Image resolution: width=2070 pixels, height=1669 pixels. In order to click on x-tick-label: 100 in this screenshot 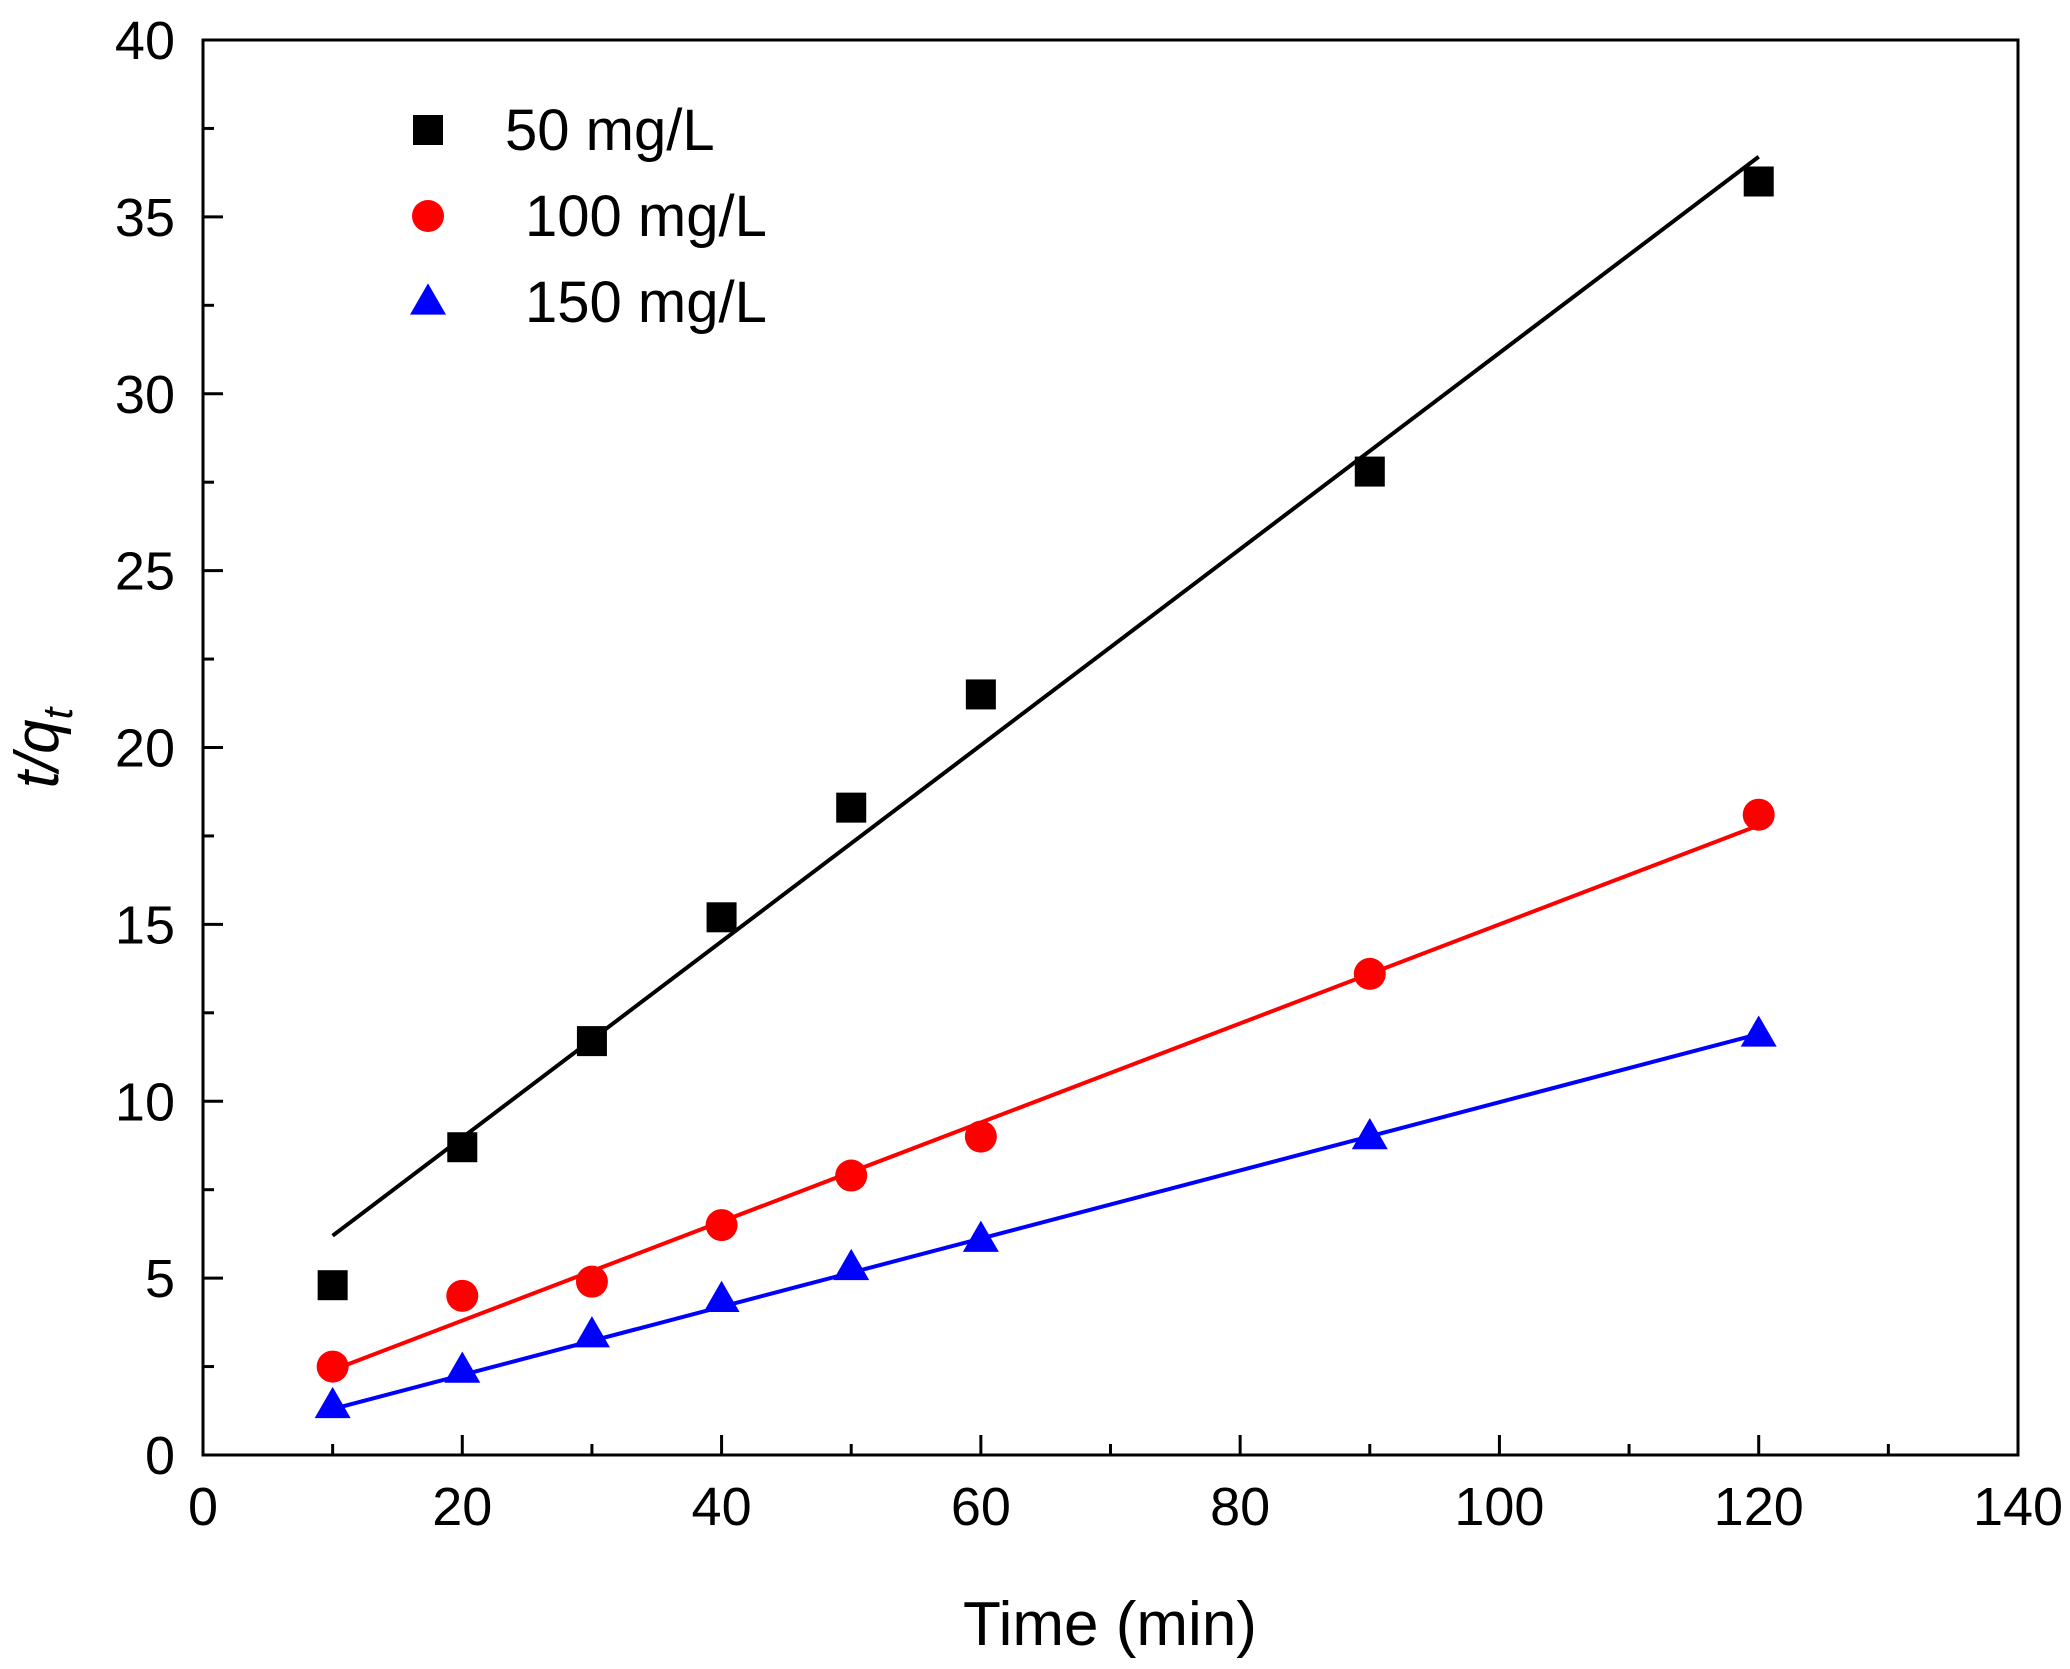, I will do `click(1499, 1507)`.